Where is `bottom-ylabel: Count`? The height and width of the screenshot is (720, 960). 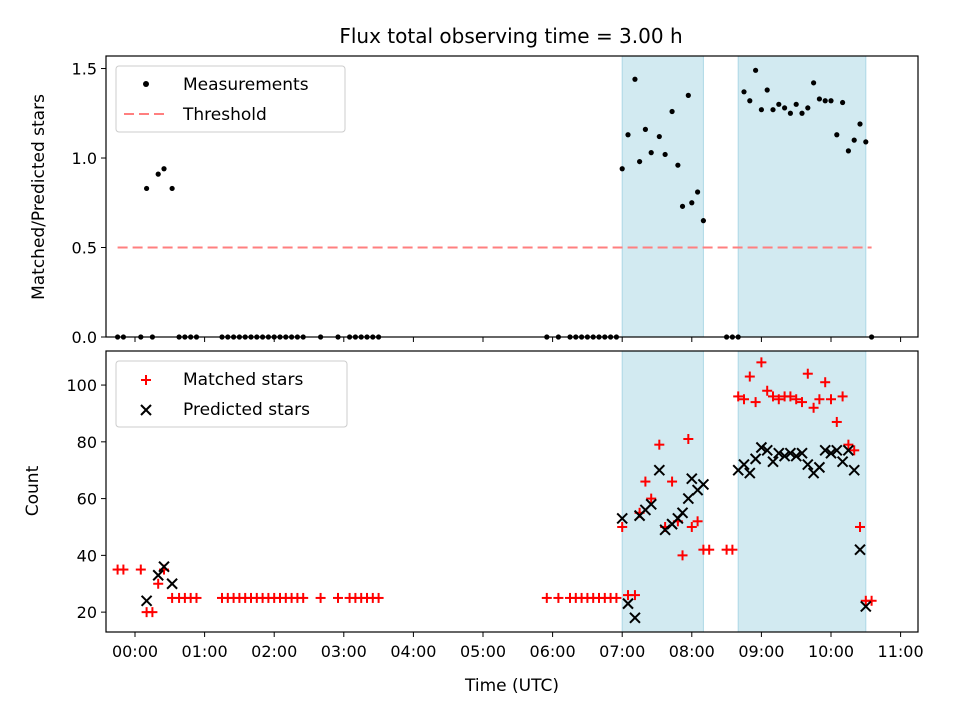
bottom-ylabel: Count is located at coordinates (33, 490).